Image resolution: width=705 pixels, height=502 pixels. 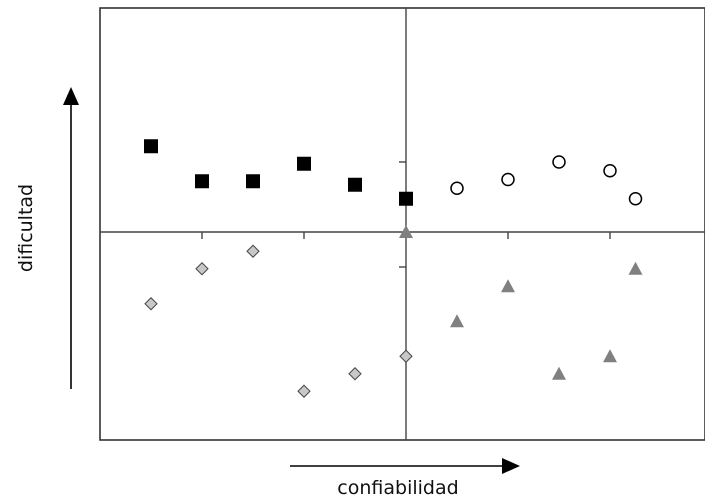 I want to click on x-direction-arrow-head, so click(x=511, y=466).